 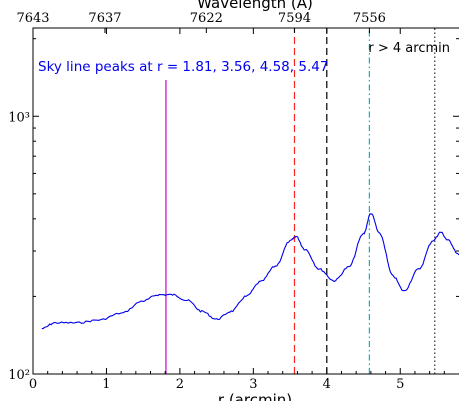 I want to click on x-tick-label: 3, so click(x=253, y=384).